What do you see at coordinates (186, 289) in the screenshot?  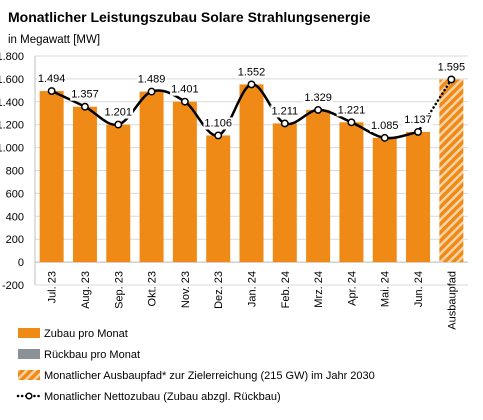 I see `x-tick-label: Nov. 23` at bounding box center [186, 289].